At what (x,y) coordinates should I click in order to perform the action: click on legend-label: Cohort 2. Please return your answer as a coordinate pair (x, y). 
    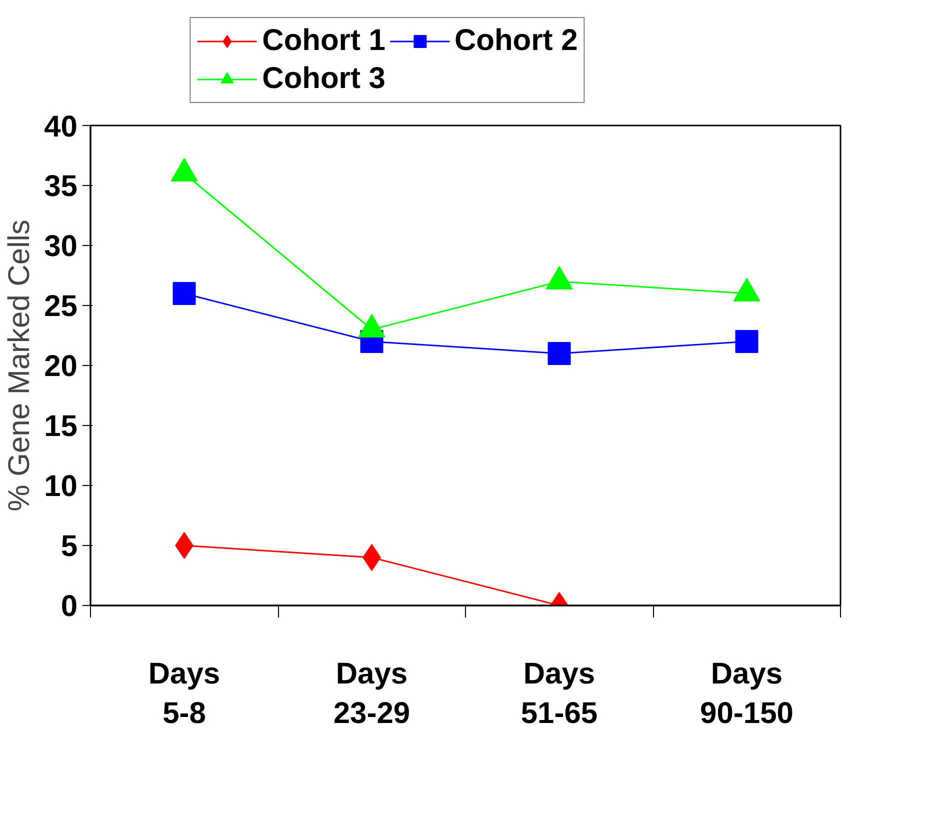
    Looking at the image, I should click on (516, 41).